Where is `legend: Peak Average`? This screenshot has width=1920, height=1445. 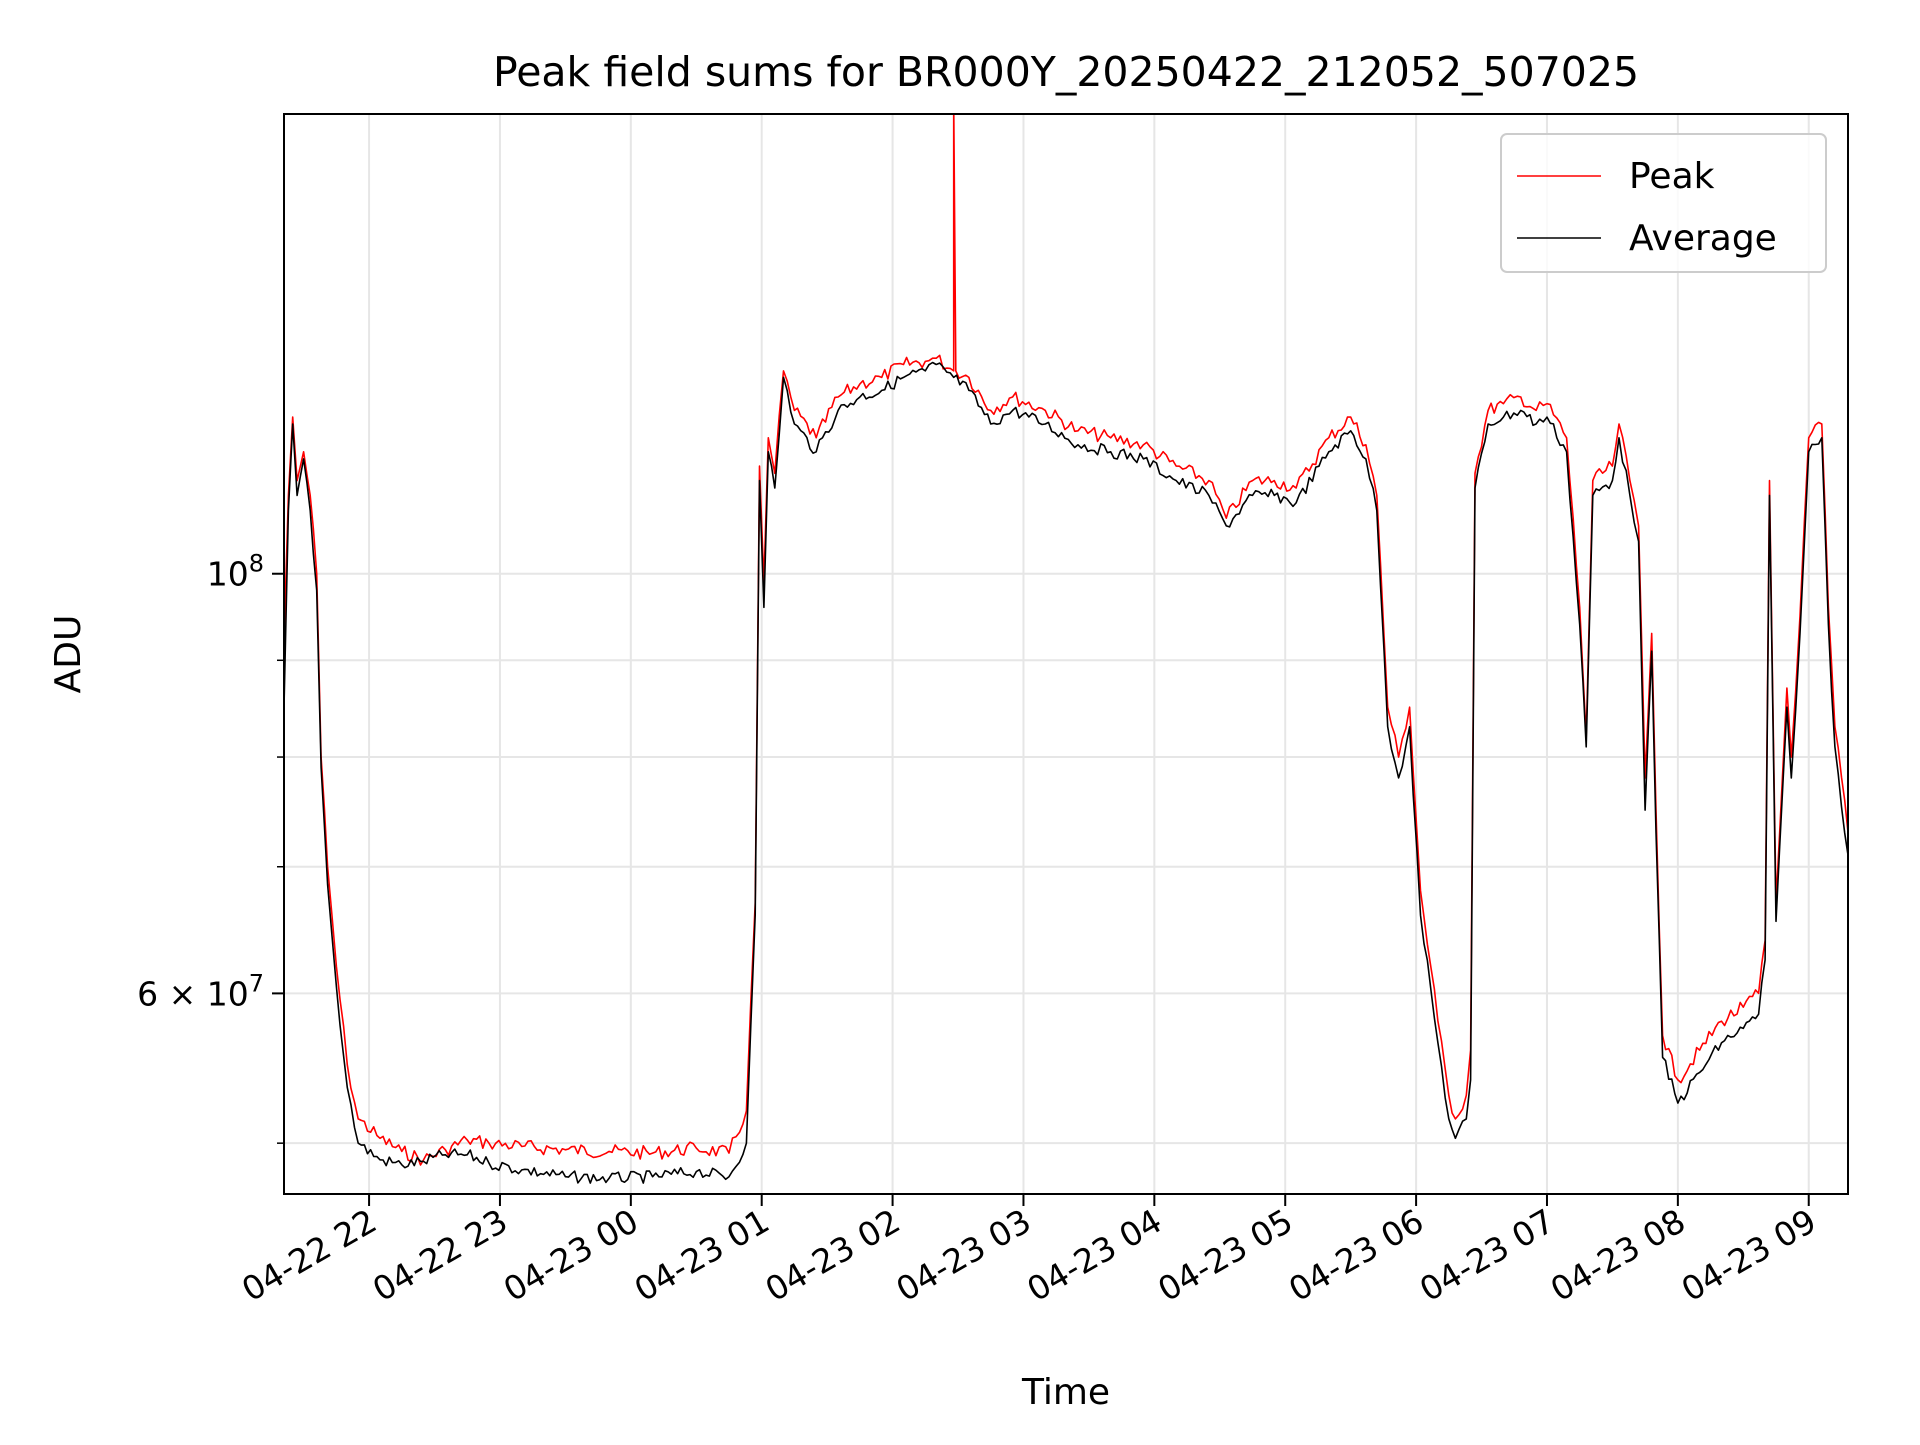
legend: Peak Average is located at coordinates (1663, 203).